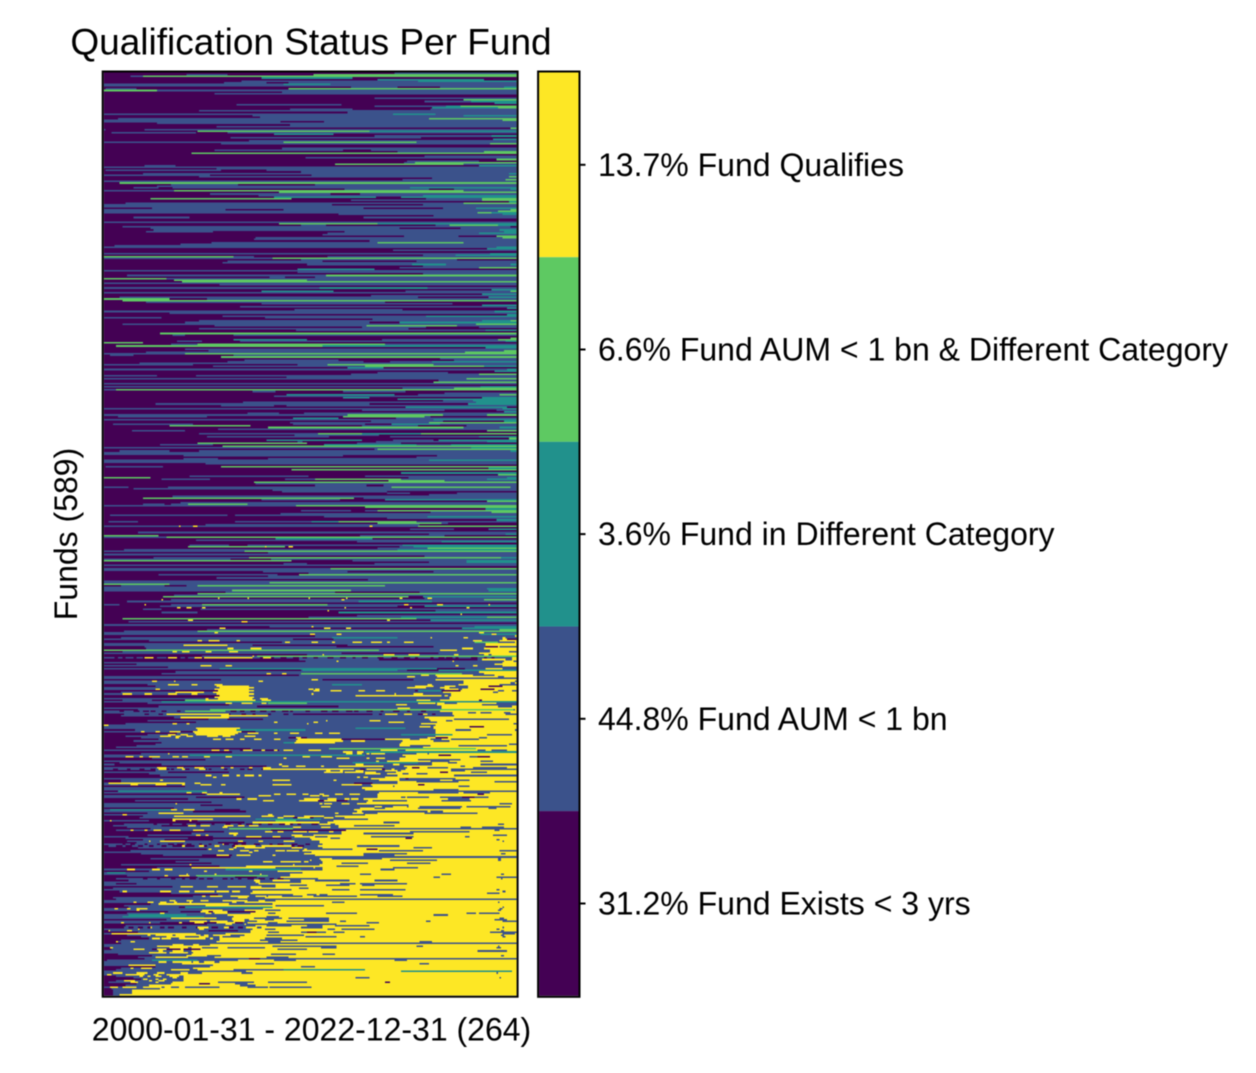  What do you see at coordinates (66, 534) in the screenshot?
I see `svg-text: Funds (589)` at bounding box center [66, 534].